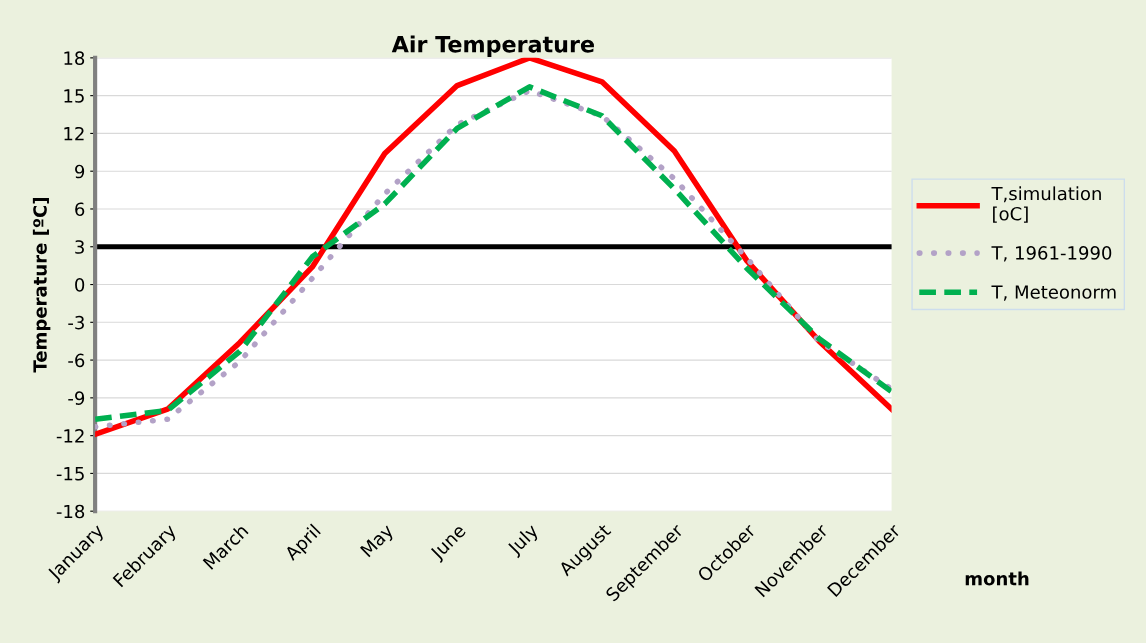 This screenshot has height=643, width=1146. What do you see at coordinates (1051, 254) in the screenshot?
I see `legend-label: T, 1961-1990` at bounding box center [1051, 254].